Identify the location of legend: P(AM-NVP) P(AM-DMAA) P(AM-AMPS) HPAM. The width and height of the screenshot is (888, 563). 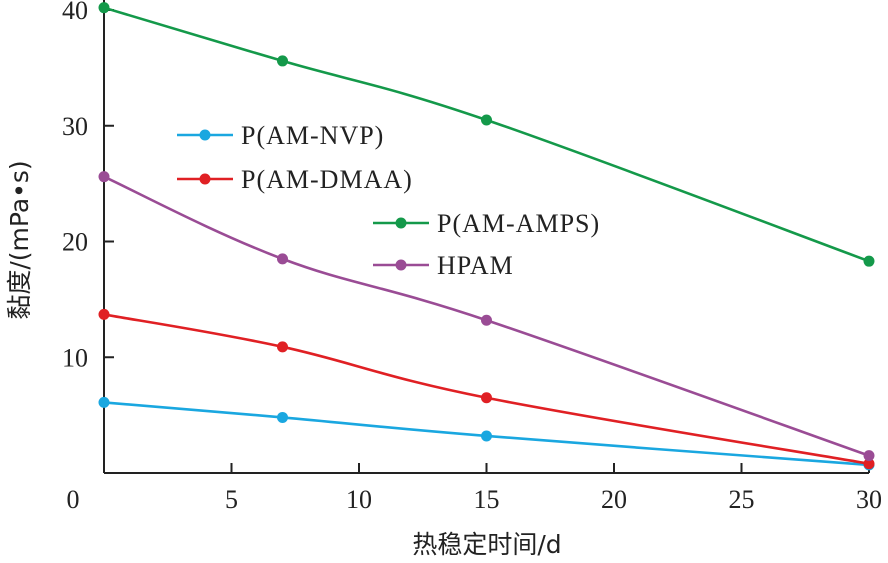
(388, 200).